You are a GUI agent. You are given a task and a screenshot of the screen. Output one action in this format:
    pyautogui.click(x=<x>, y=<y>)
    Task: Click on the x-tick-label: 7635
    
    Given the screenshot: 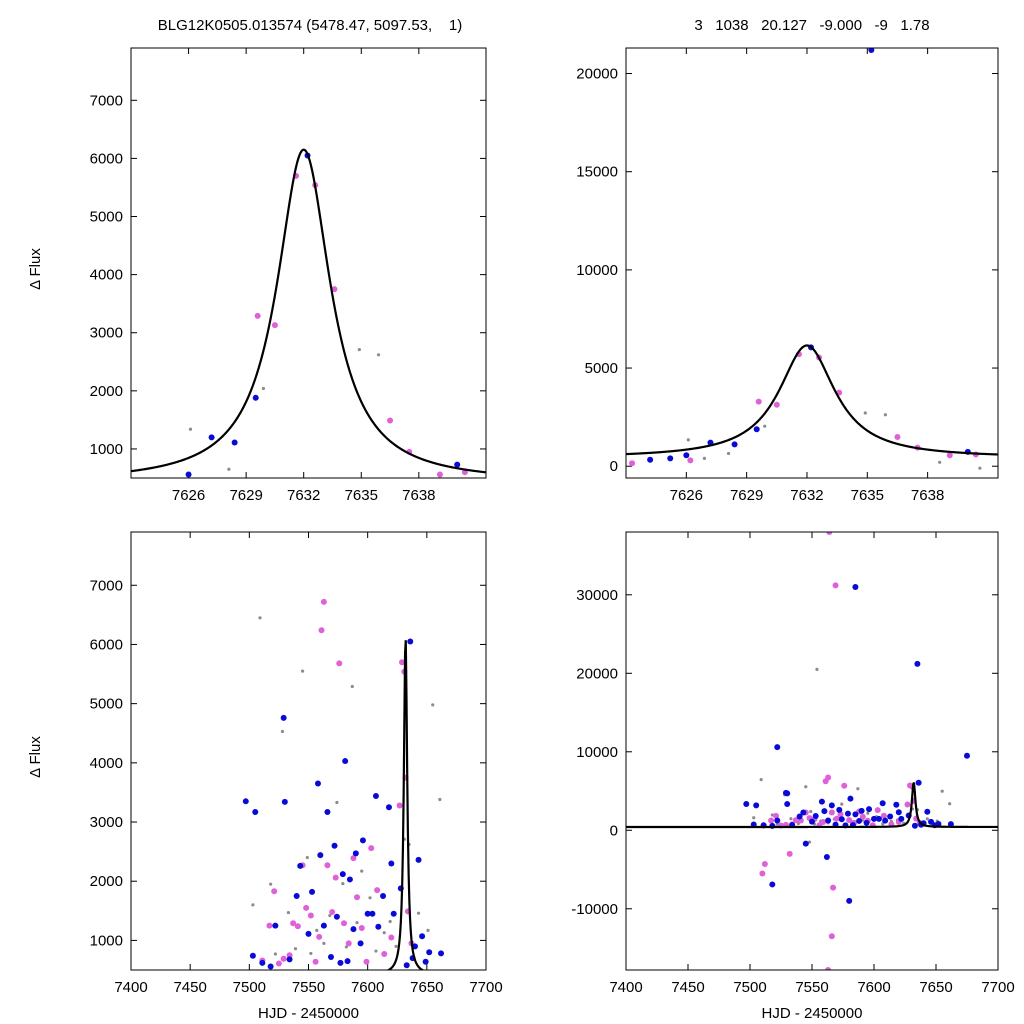 What is the action you would take?
    pyautogui.click(x=361, y=495)
    